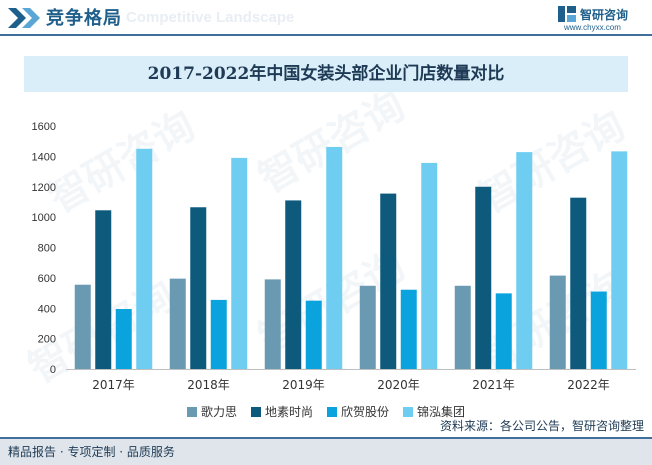  What do you see at coordinates (47, 249) in the screenshot?
I see `y-tick-label: 800` at bounding box center [47, 249].